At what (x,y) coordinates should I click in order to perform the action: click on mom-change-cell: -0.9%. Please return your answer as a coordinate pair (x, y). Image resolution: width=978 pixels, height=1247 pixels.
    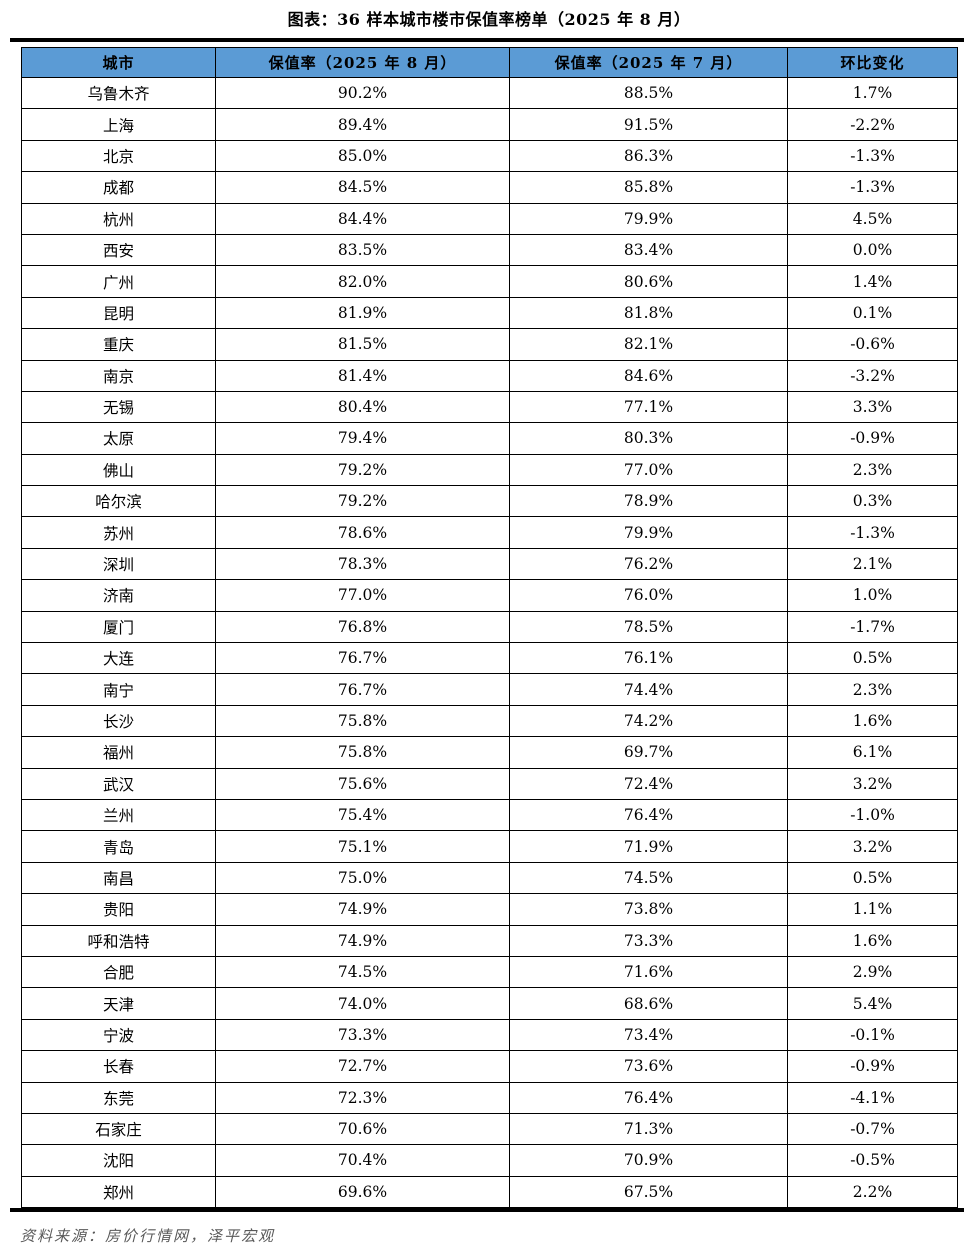
    Looking at the image, I should click on (872, 1066).